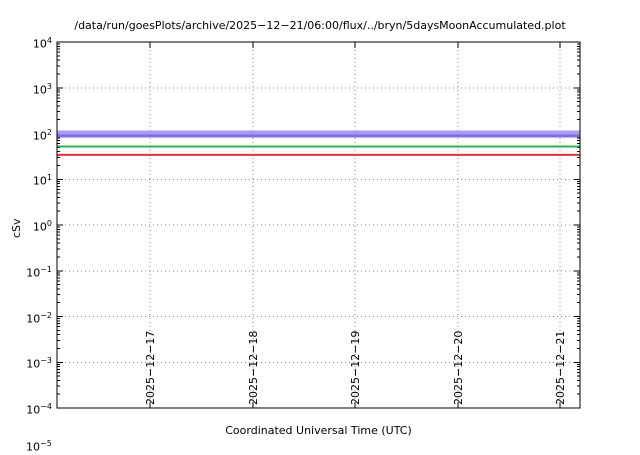  I want to click on x-tick-label: 2025−12−18, so click(254, 367).